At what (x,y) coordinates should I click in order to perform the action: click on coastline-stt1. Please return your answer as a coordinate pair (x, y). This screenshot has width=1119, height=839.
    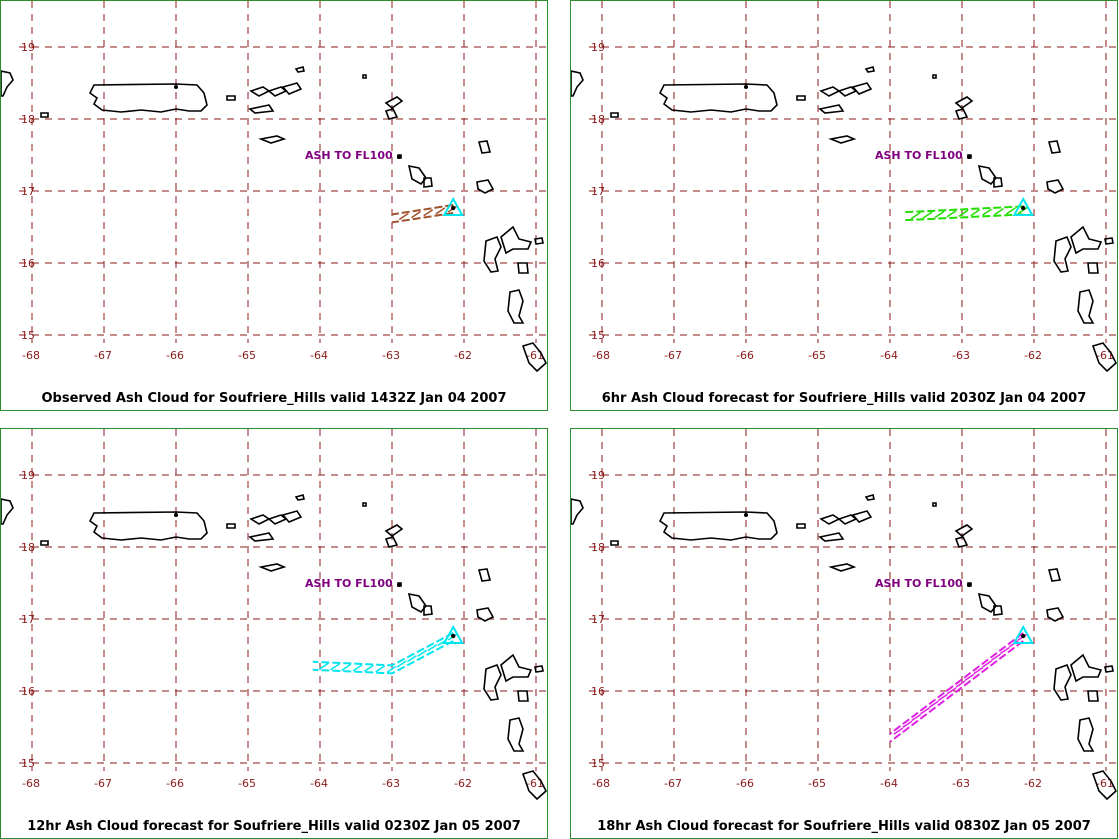
    Looking at the image, I should click on (830, 519).